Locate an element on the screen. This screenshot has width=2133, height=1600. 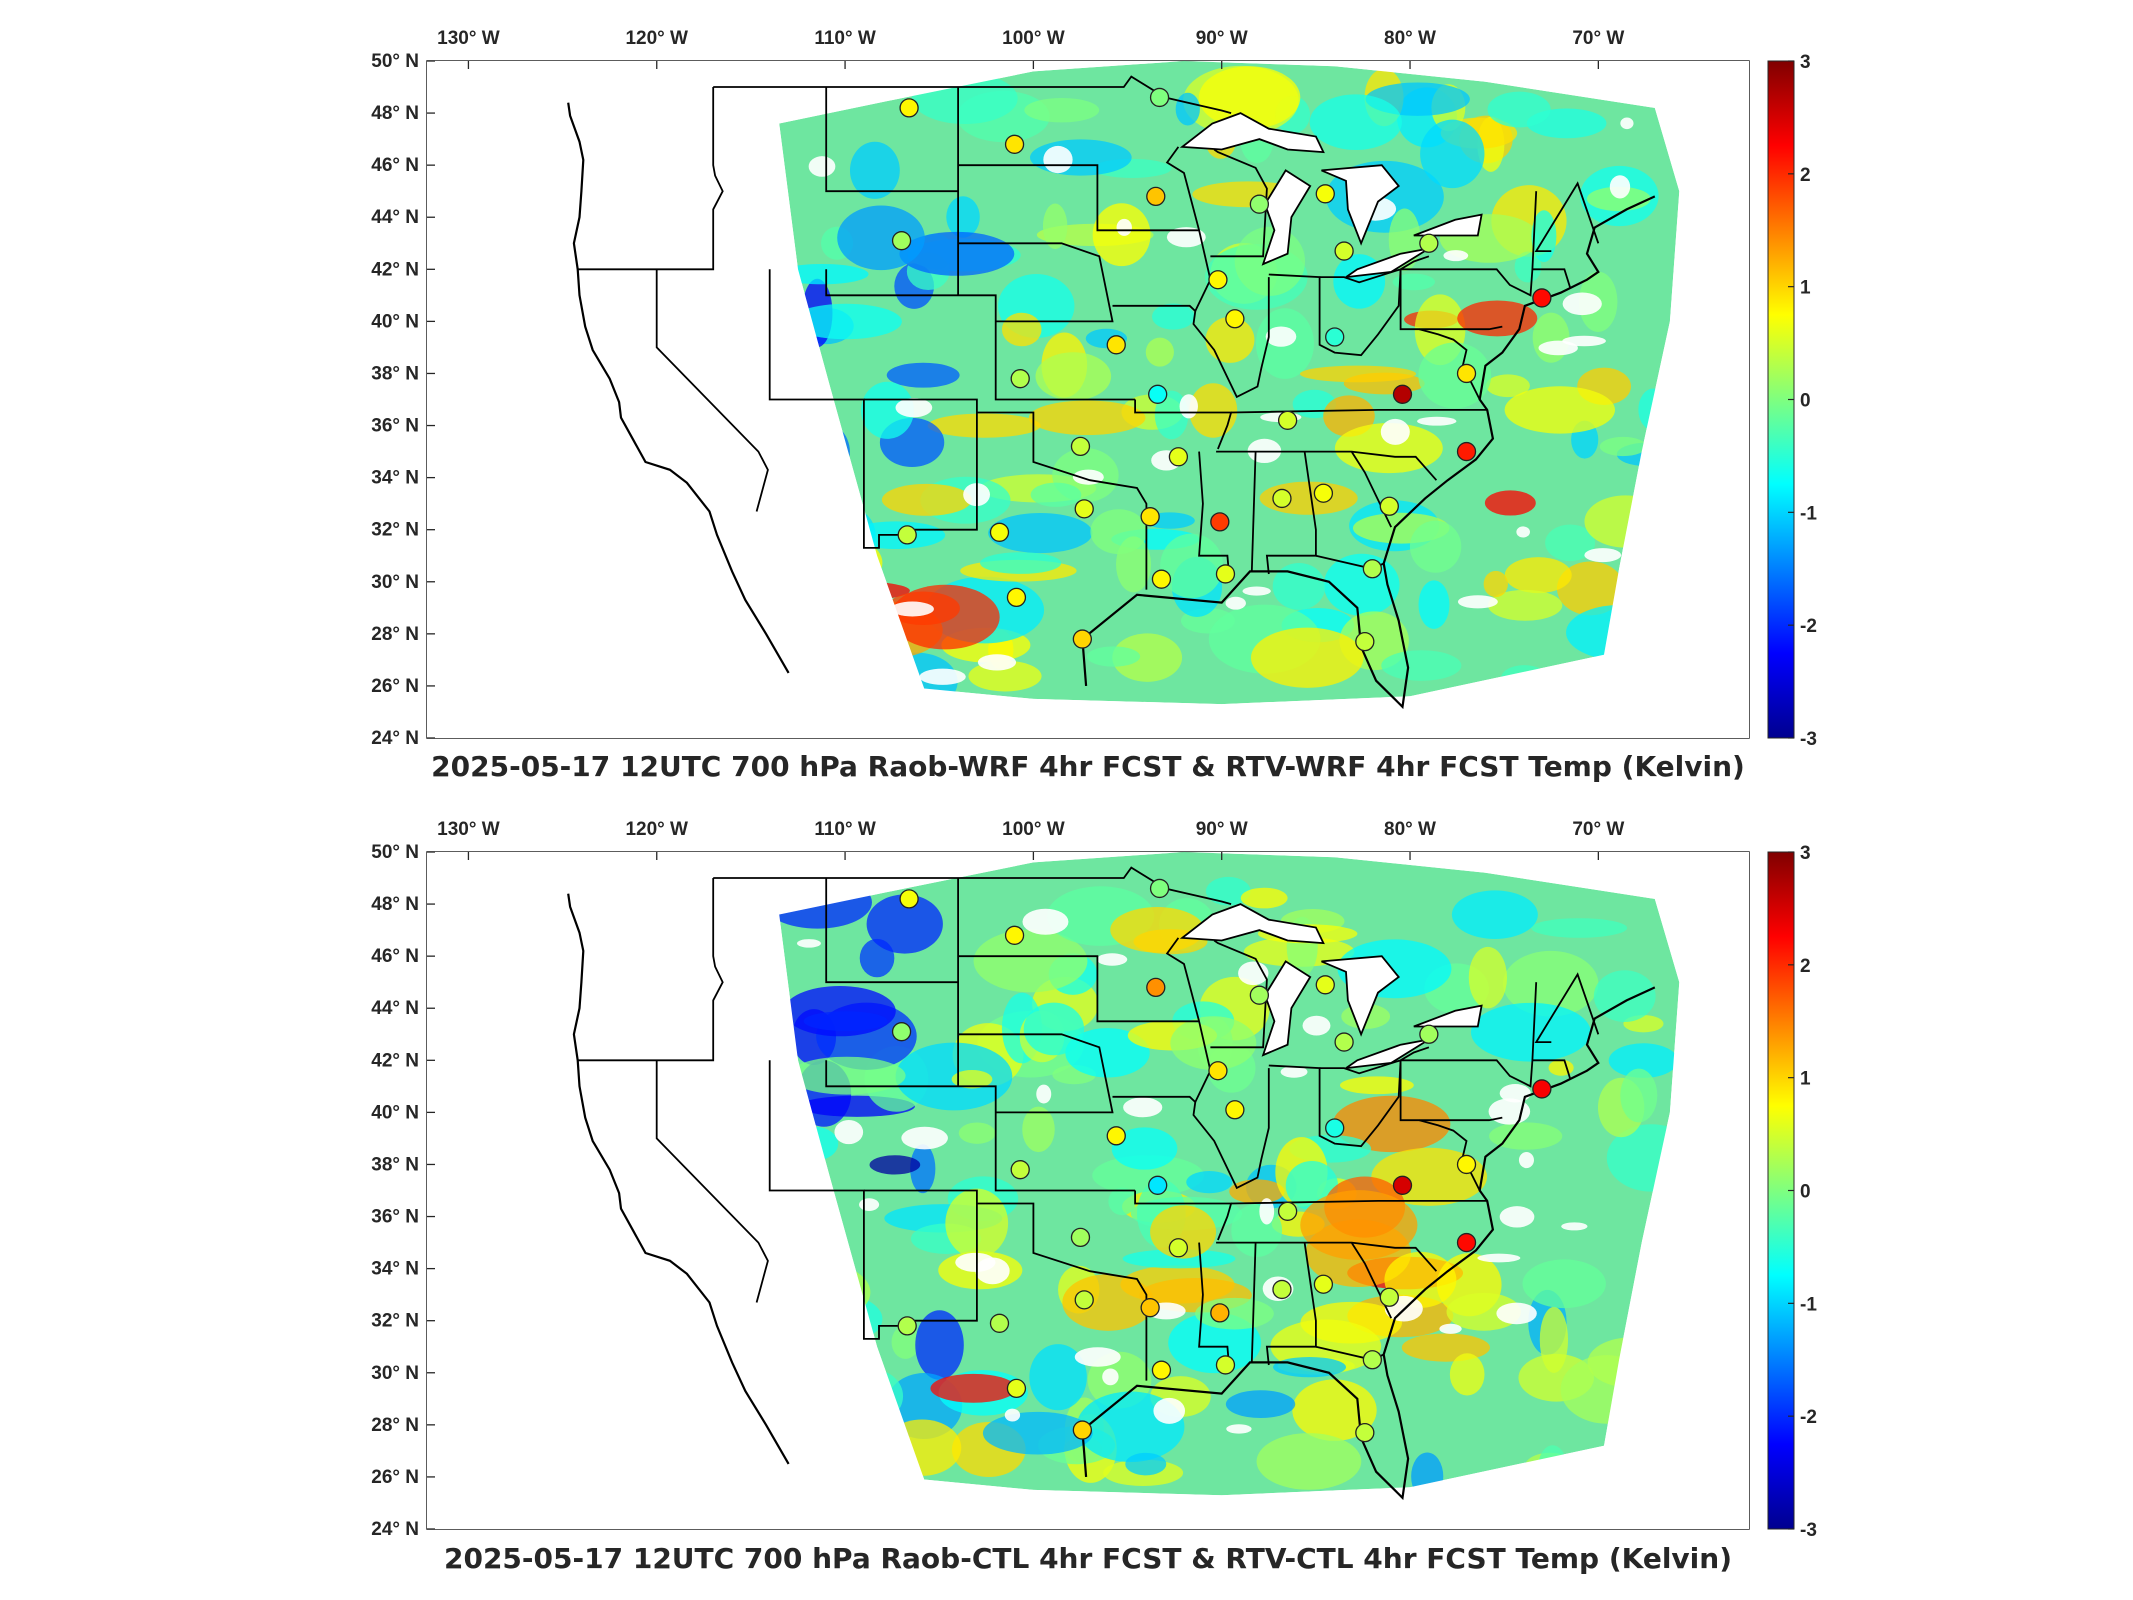
lon-tick-label: 100° W is located at coordinates (1033, 38).